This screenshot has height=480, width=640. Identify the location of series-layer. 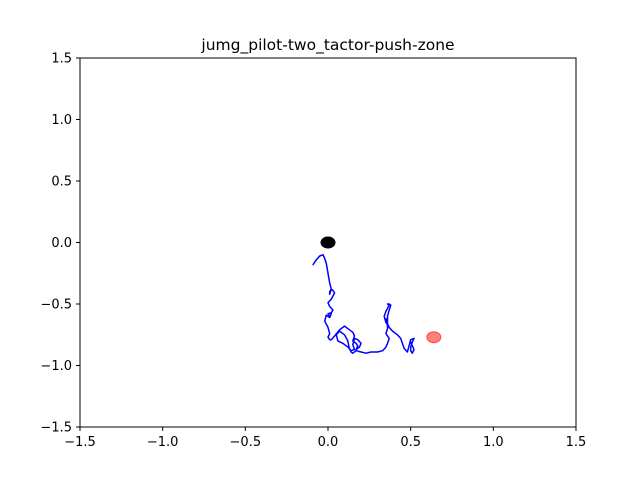
(363, 304).